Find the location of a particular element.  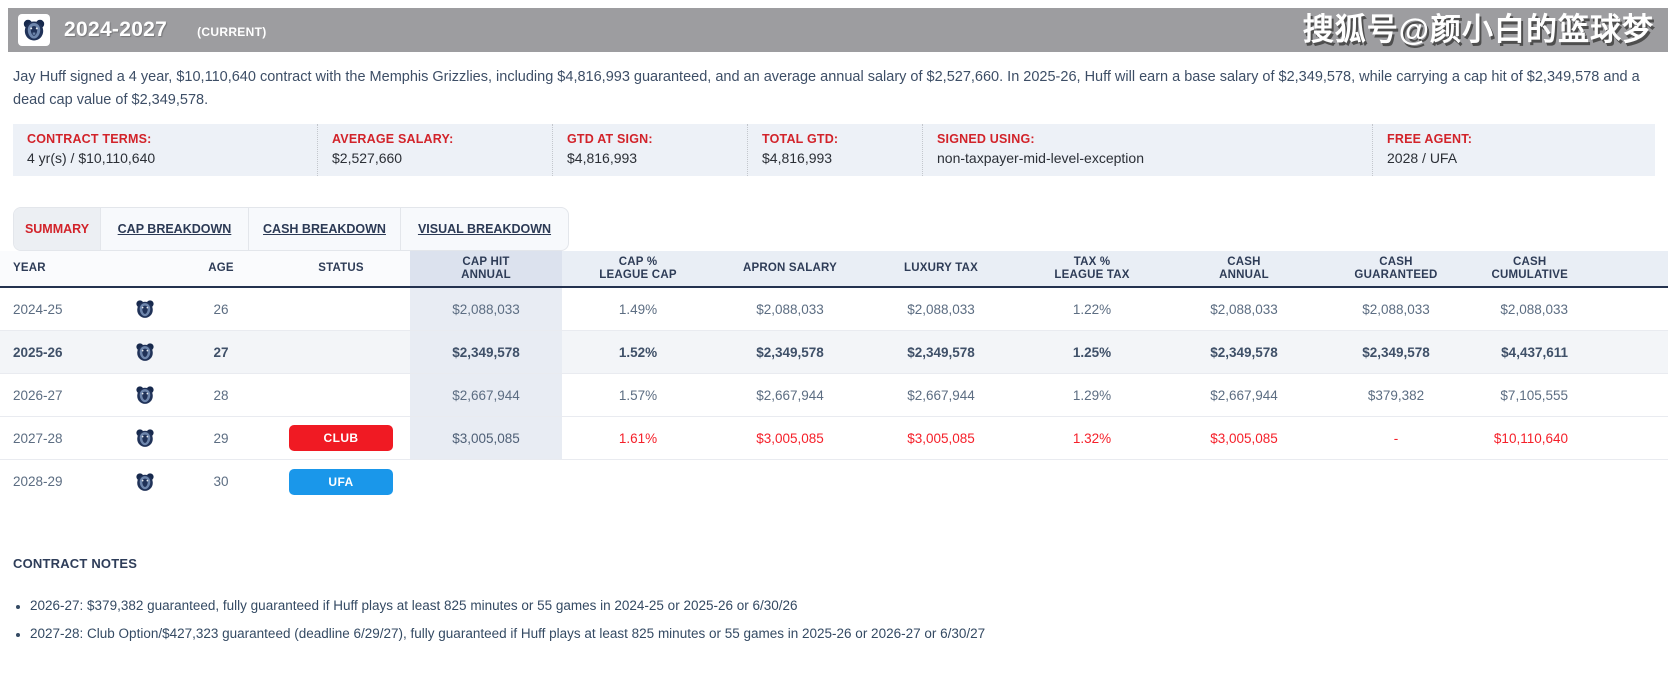

cell-year: 2025-26 is located at coordinates (38, 352).